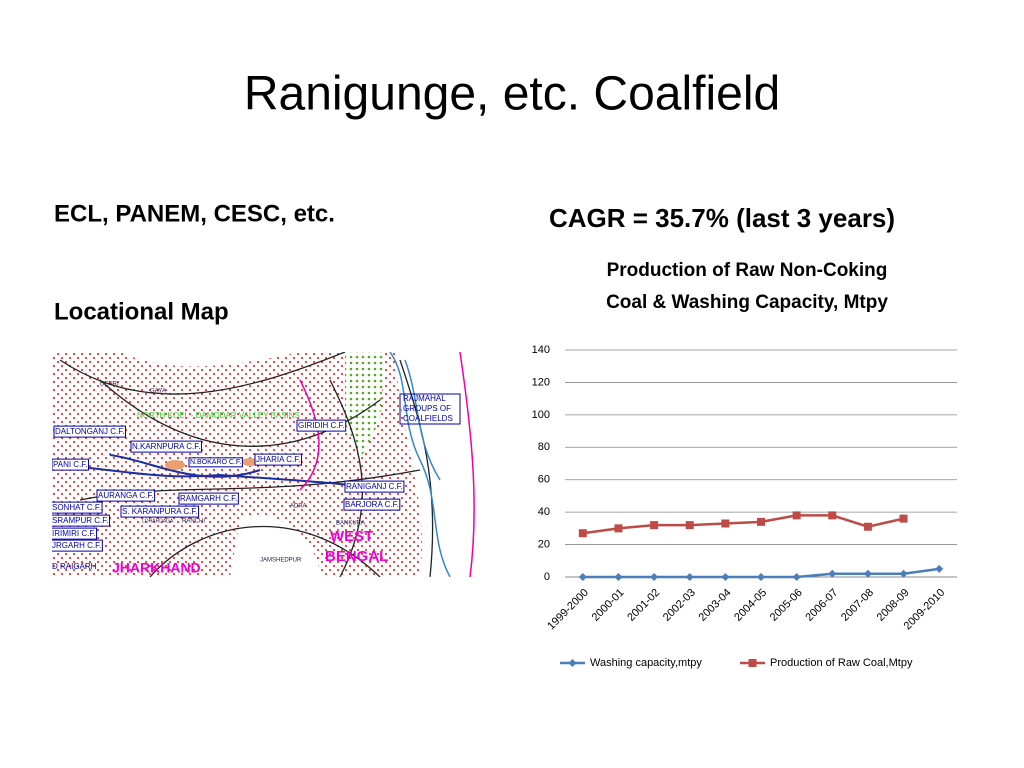  Describe the element at coordinates (608, 605) in the screenshot. I see `x-tick-label: 2000-01` at that location.